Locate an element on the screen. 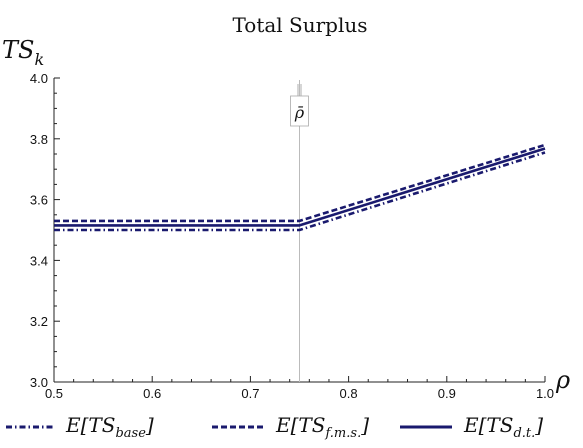 This screenshot has width=583, height=448. x-tick-label: 1.0 is located at coordinates (545, 393).